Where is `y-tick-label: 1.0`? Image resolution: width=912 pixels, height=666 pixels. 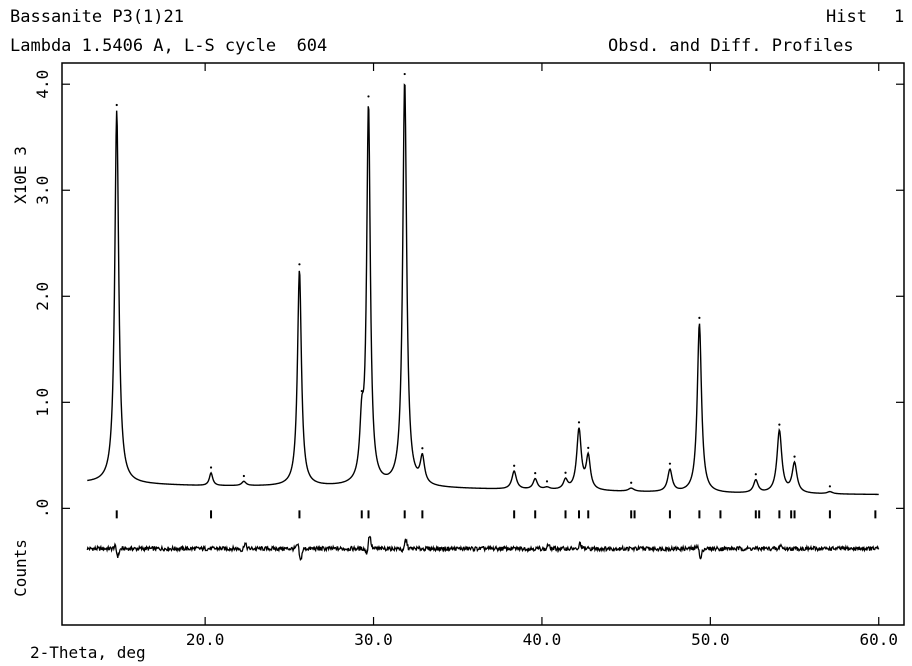 y-tick-label: 1.0 is located at coordinates (42, 402).